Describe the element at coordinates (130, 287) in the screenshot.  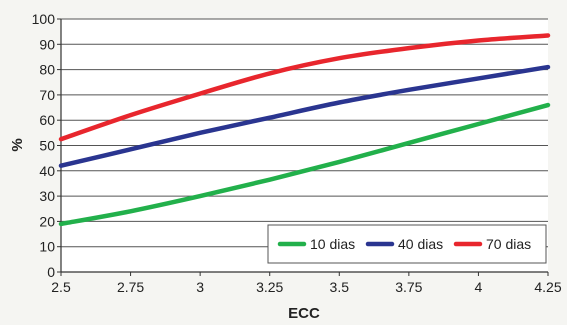
I see `x-tick-label: 2.75` at that location.